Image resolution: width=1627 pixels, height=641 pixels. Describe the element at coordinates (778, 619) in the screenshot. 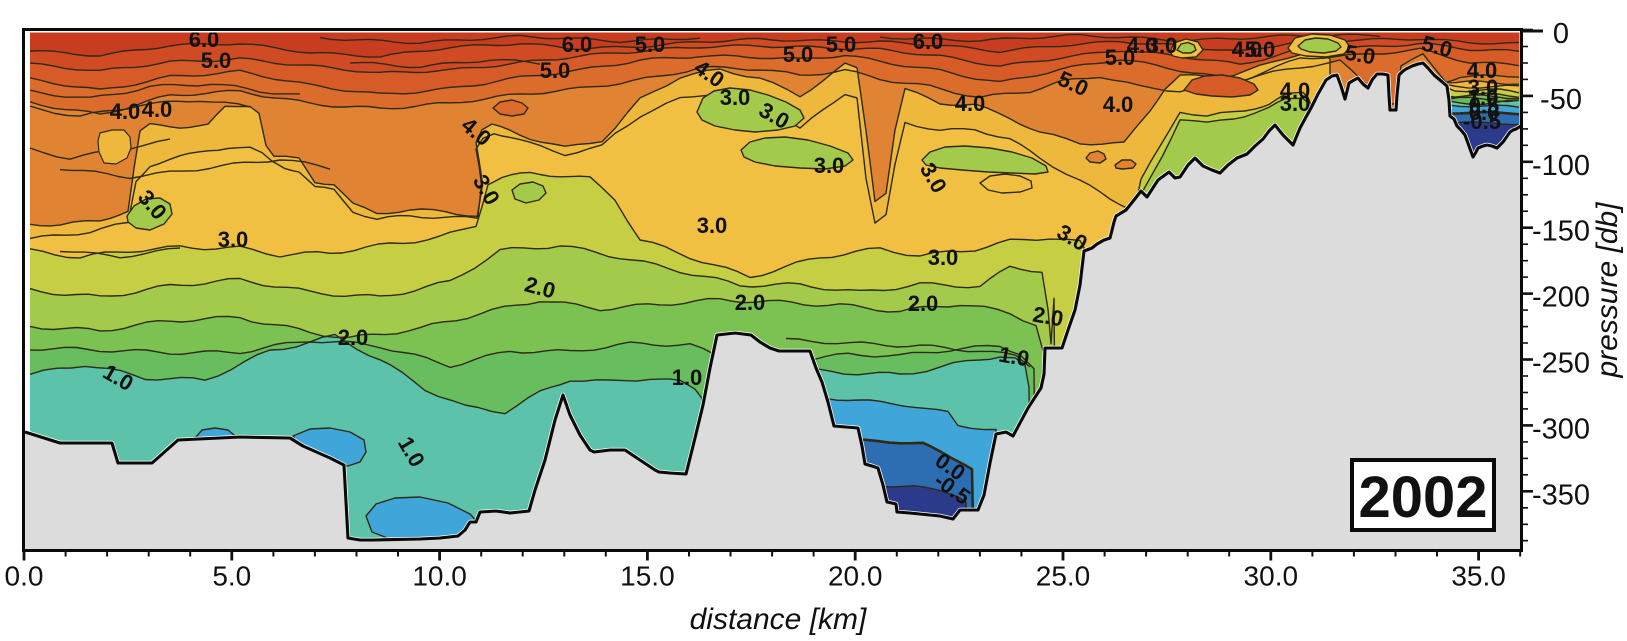

I see `svg-text: distance [km]` at that location.